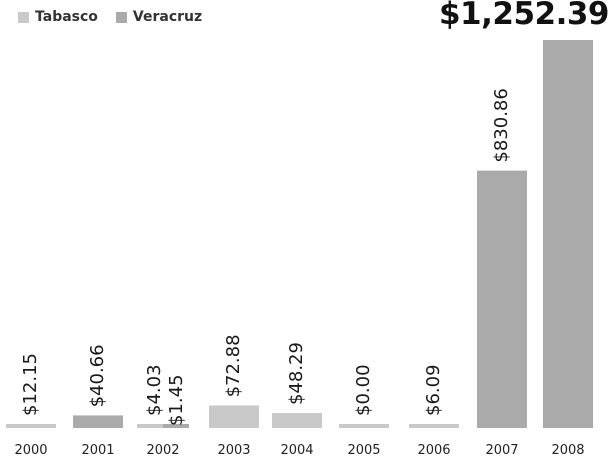 The image size is (613, 463). I want to click on bar-veracruz-2007, so click(502, 299).